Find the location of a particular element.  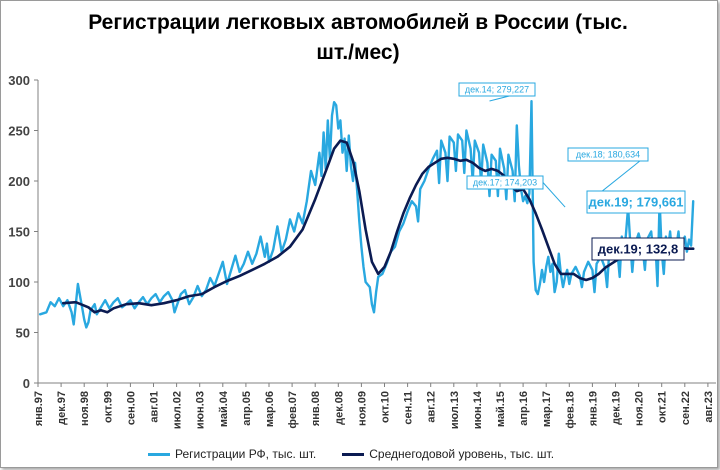

x-tick-label: янв.08 is located at coordinates (316, 408).